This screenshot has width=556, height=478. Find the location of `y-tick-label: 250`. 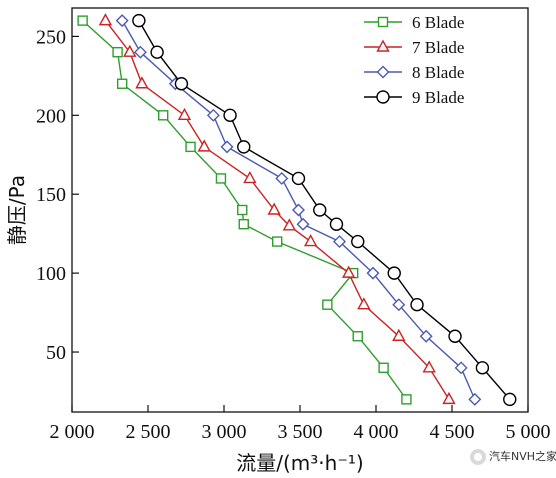

y-tick-label: 250 is located at coordinates (51, 37).